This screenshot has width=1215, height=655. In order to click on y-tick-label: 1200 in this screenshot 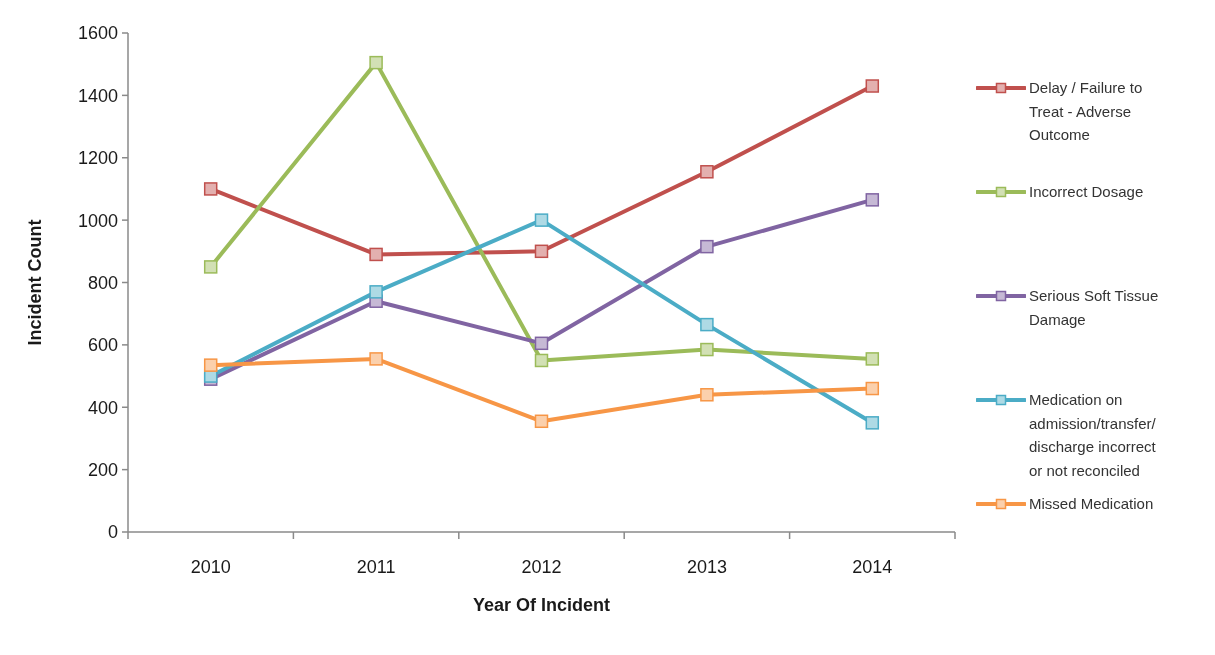, I will do `click(97, 158)`.